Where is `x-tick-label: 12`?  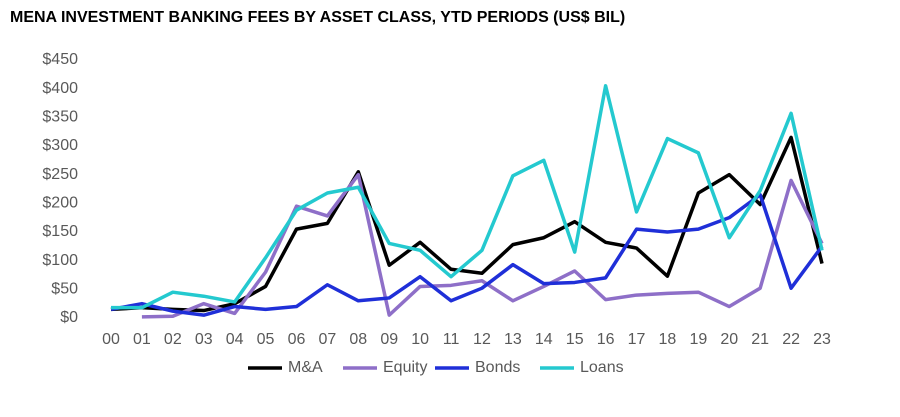
x-tick-label: 12 is located at coordinates (482, 339).